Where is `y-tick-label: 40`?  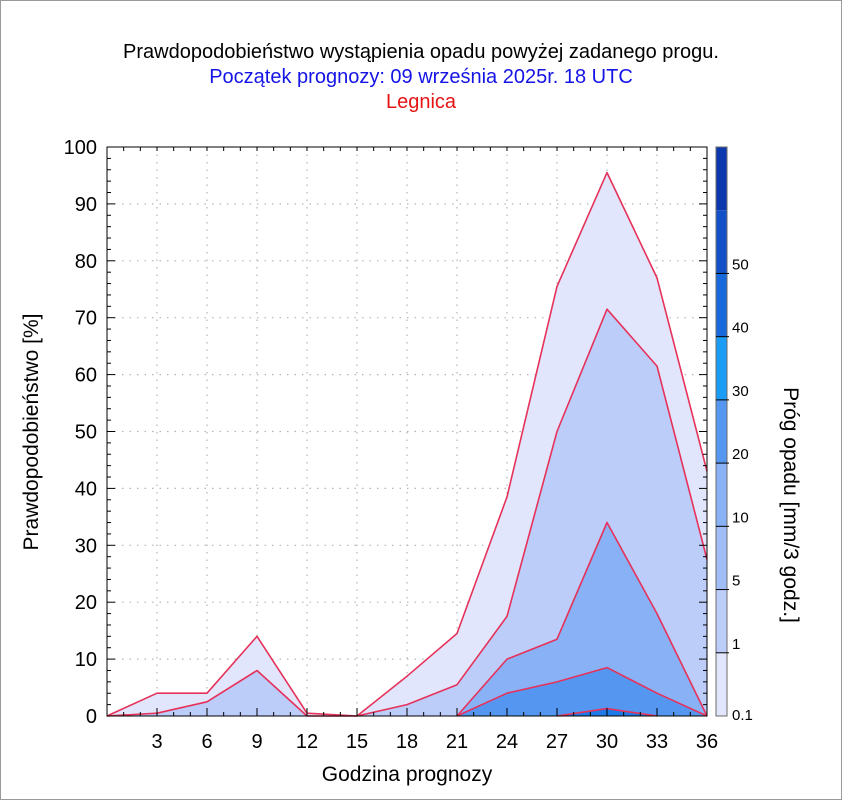
y-tick-label: 40 is located at coordinates (86, 489).